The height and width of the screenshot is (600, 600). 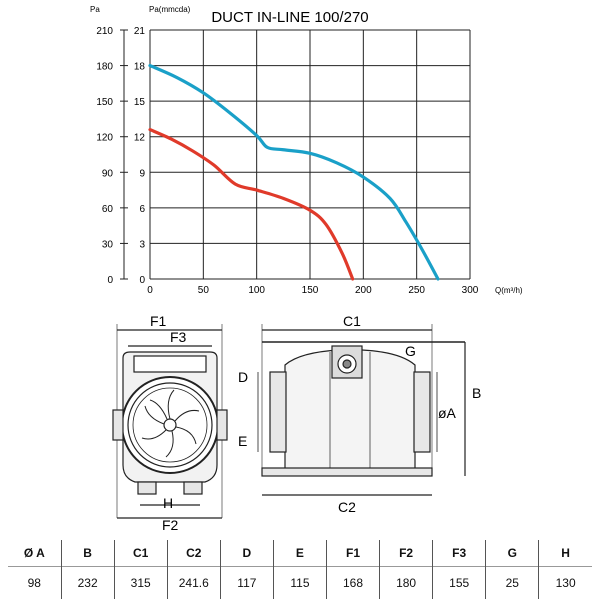 What do you see at coordinates (476, 393) in the screenshot?
I see `label-b: B` at bounding box center [476, 393].